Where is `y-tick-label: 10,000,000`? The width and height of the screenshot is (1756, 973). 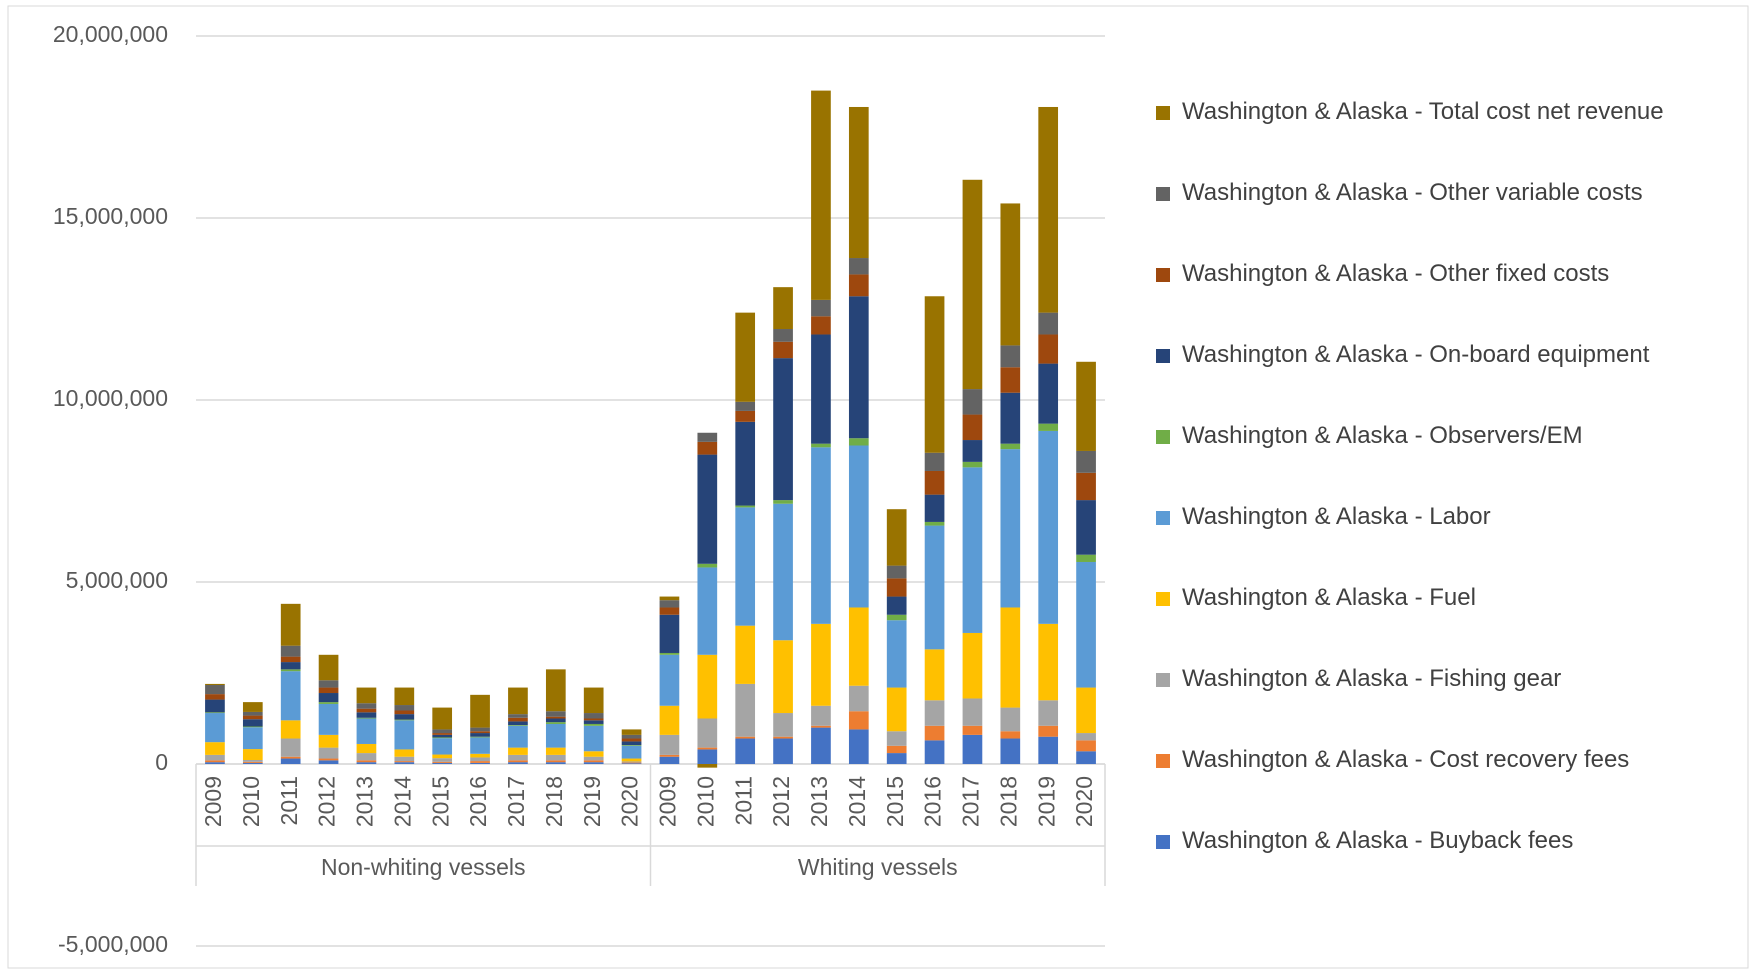 y-tick-label: 10,000,000 is located at coordinates (110, 398).